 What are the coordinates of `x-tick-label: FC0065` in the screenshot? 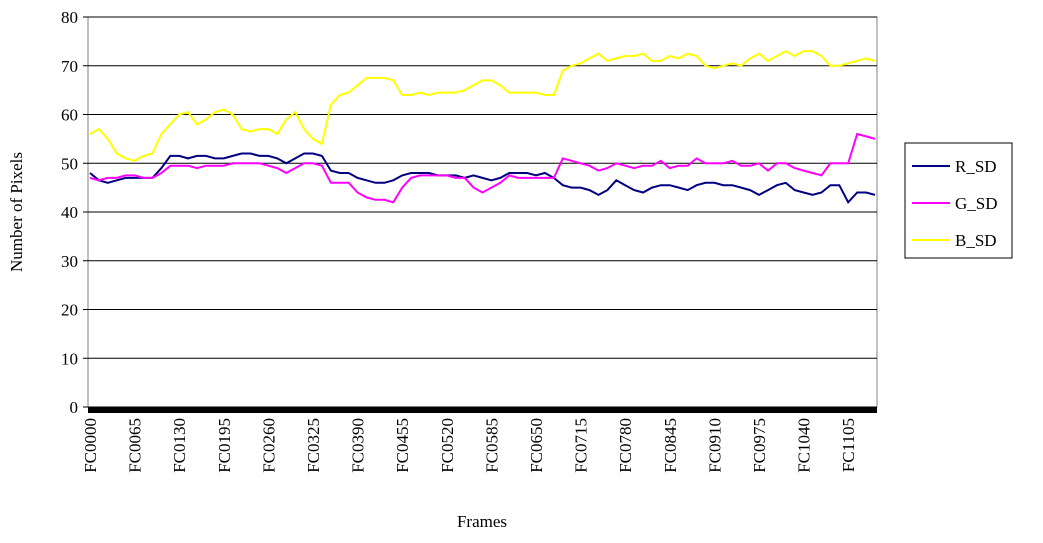 It's located at (135, 445).